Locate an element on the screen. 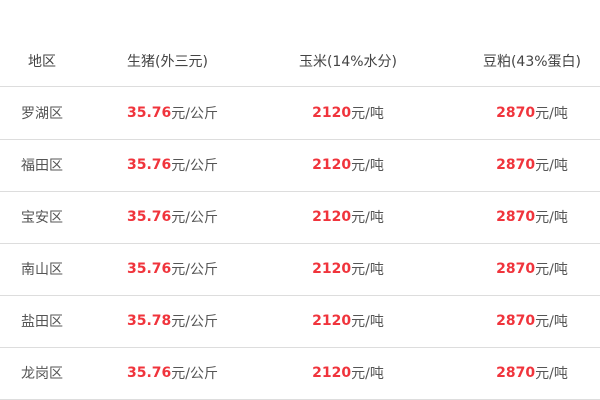  district-cell: 宝安区 is located at coordinates (42, 217).